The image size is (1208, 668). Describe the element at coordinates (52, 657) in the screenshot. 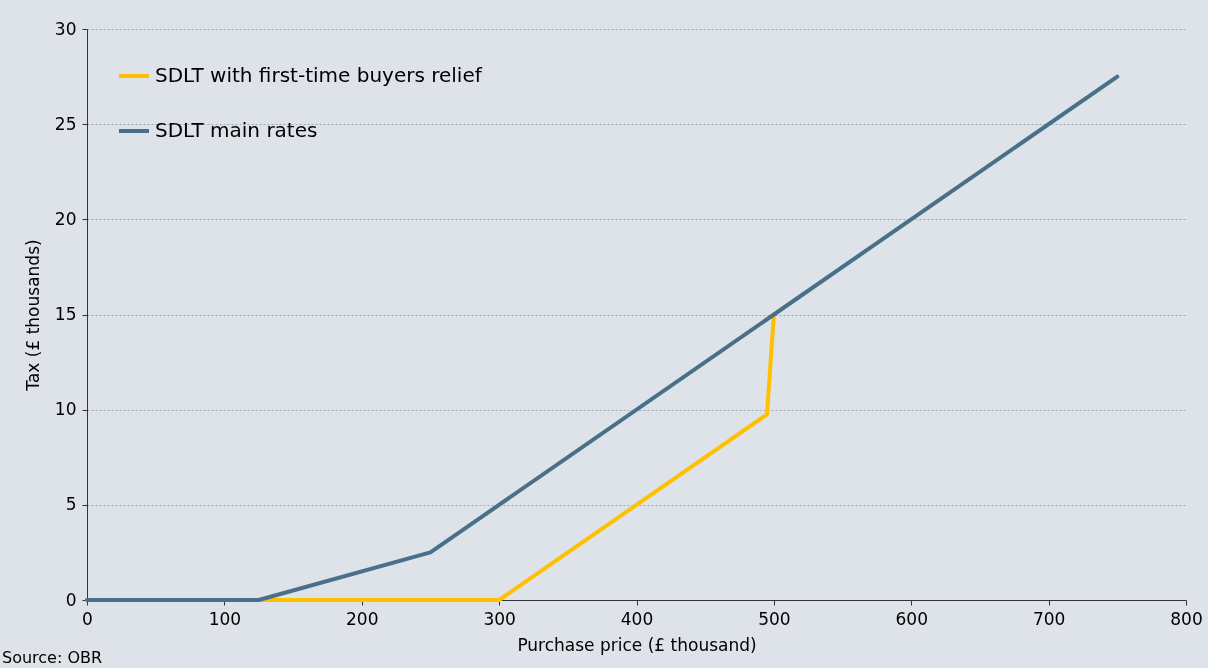

I see `source-note: Source: OBR` at that location.